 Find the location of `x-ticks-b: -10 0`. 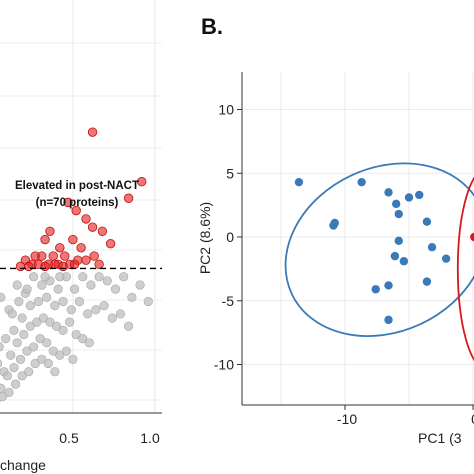

x-ticks-b: -10 0 is located at coordinates (405, 416).